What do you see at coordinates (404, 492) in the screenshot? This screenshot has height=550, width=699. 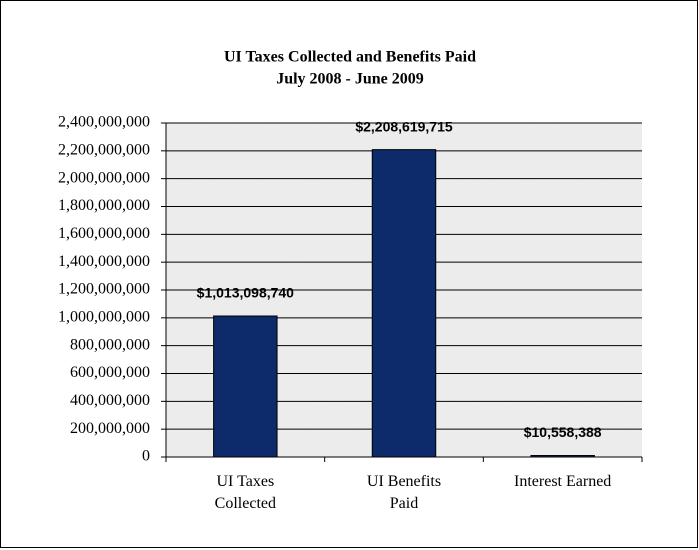 I see `x-tick-label: UI Benefits Paid` at bounding box center [404, 492].